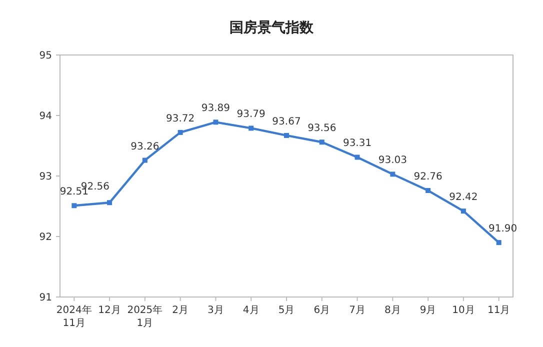 This screenshot has width=543, height=347. I want to click on y-tick-label: 91, so click(45, 298).